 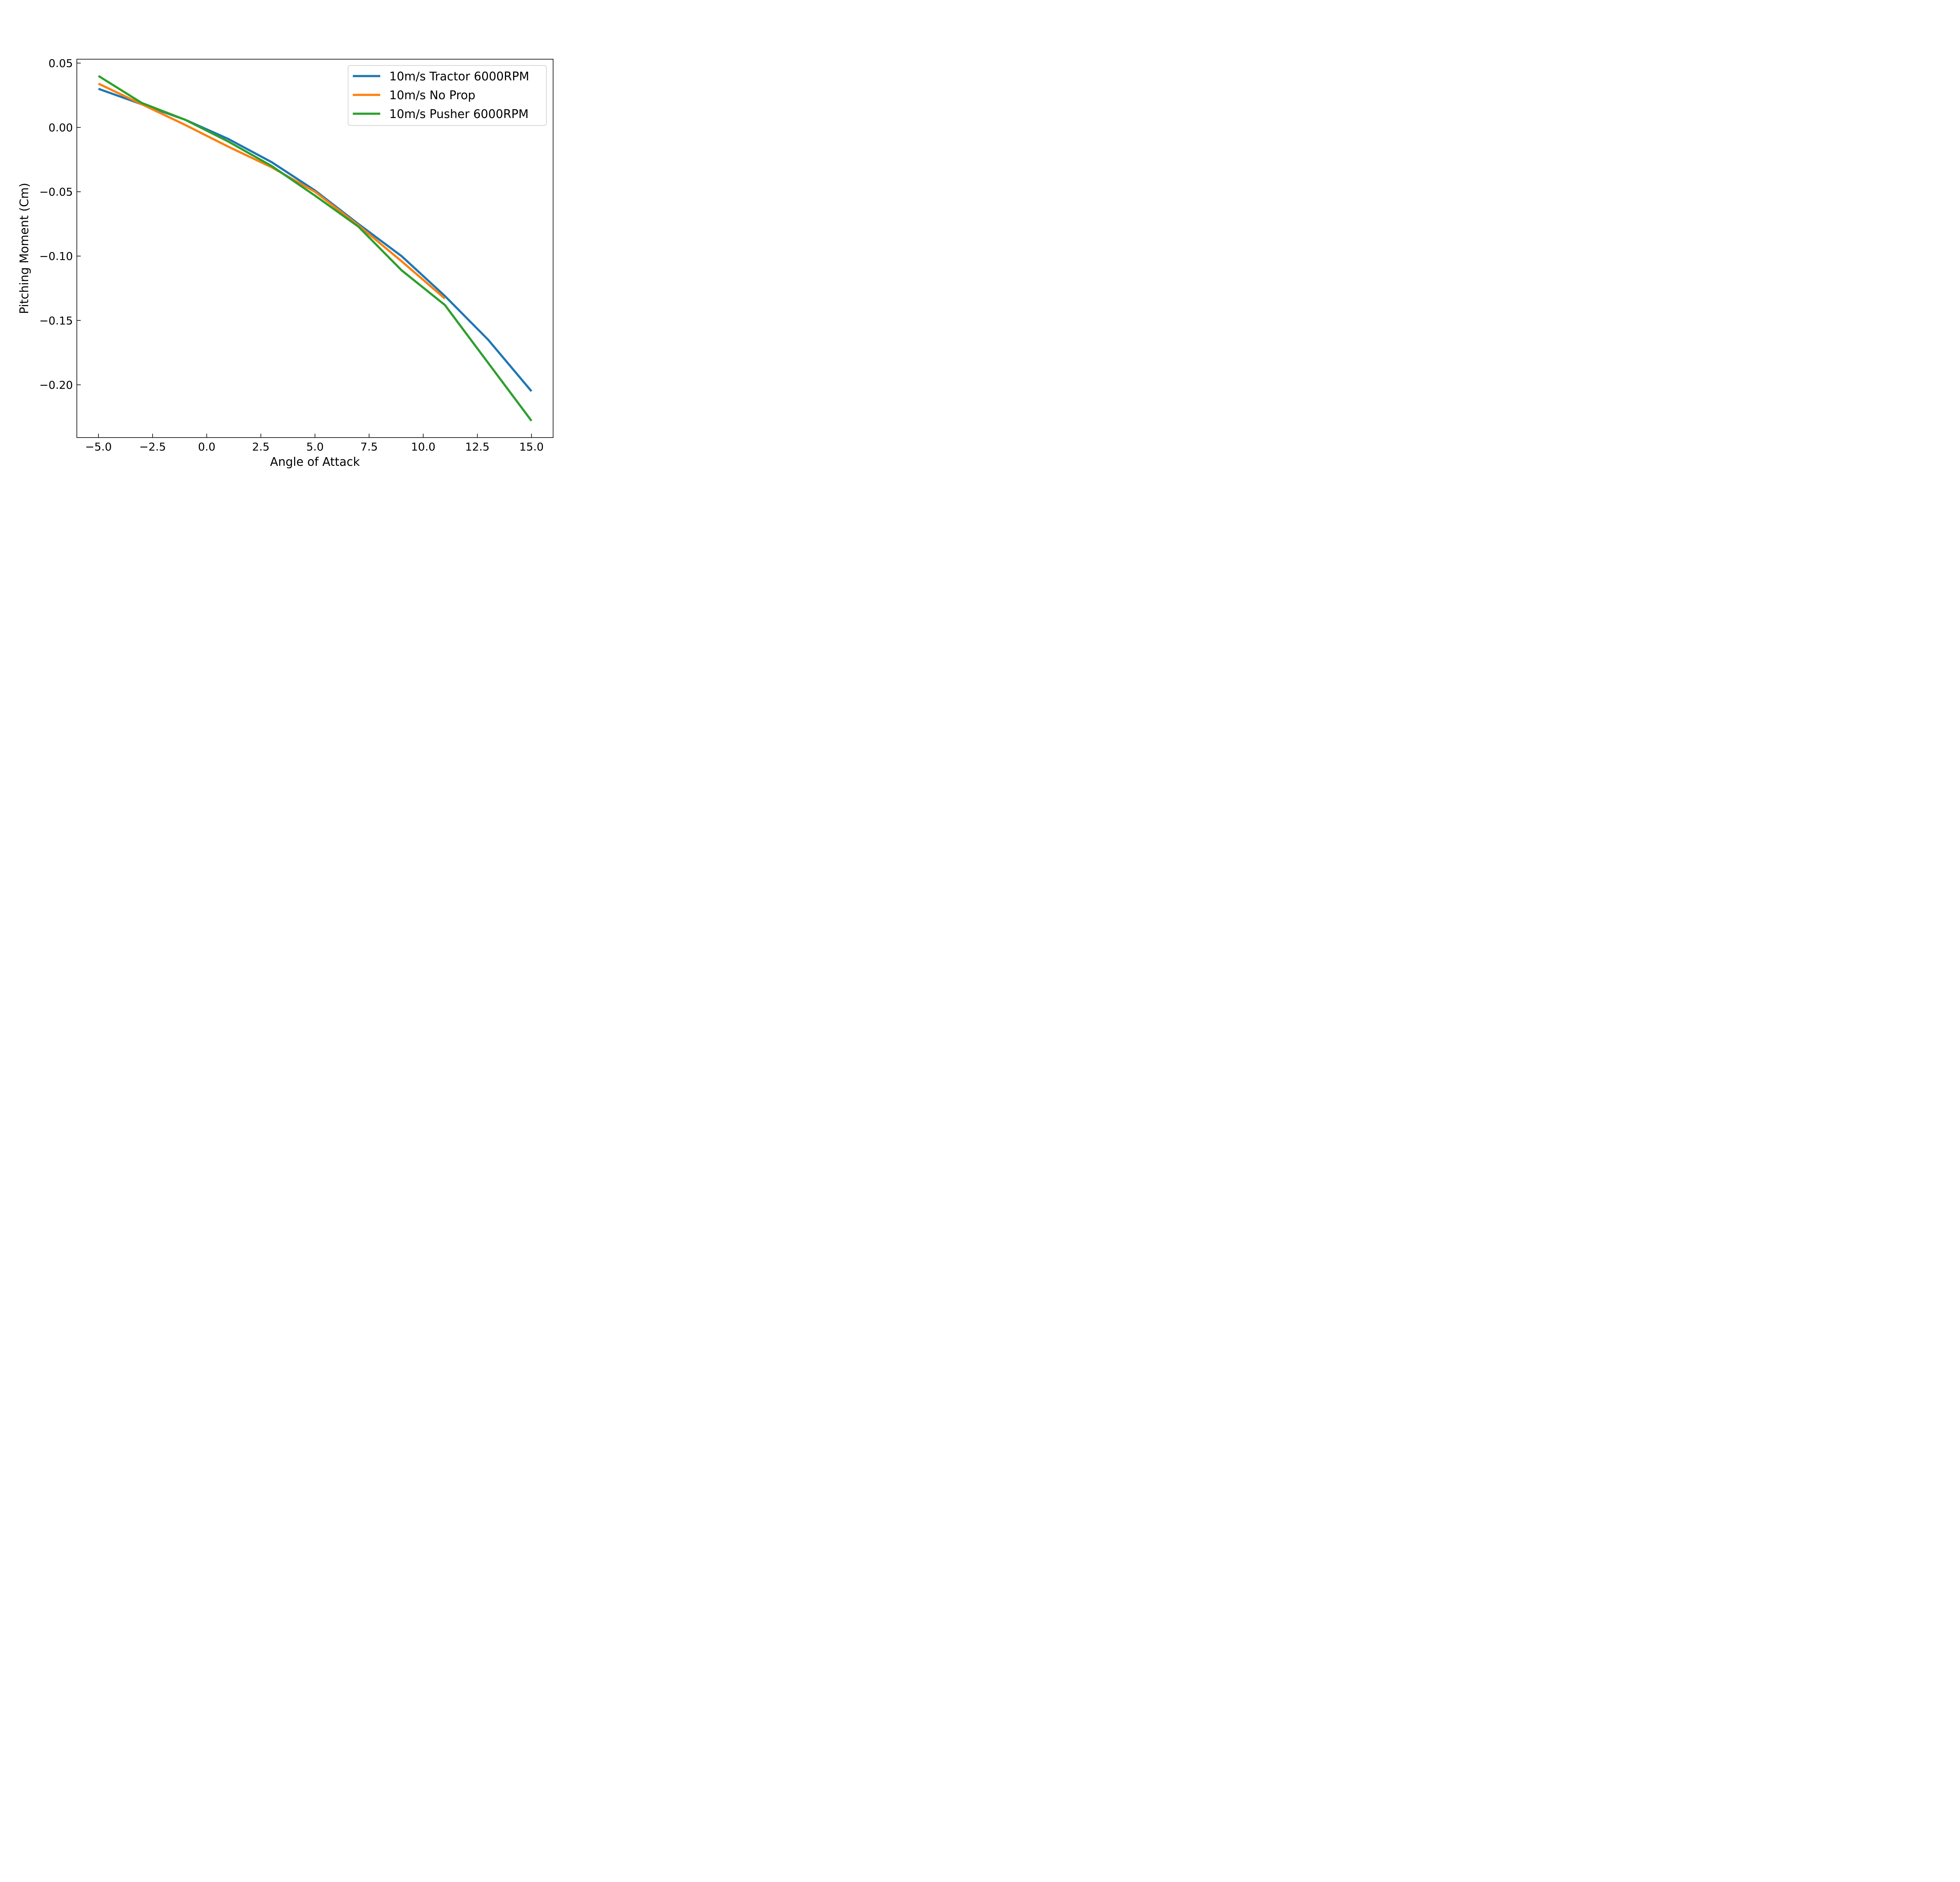 What do you see at coordinates (56, 384) in the screenshot?
I see `y-tick-label: −0.20` at bounding box center [56, 384].